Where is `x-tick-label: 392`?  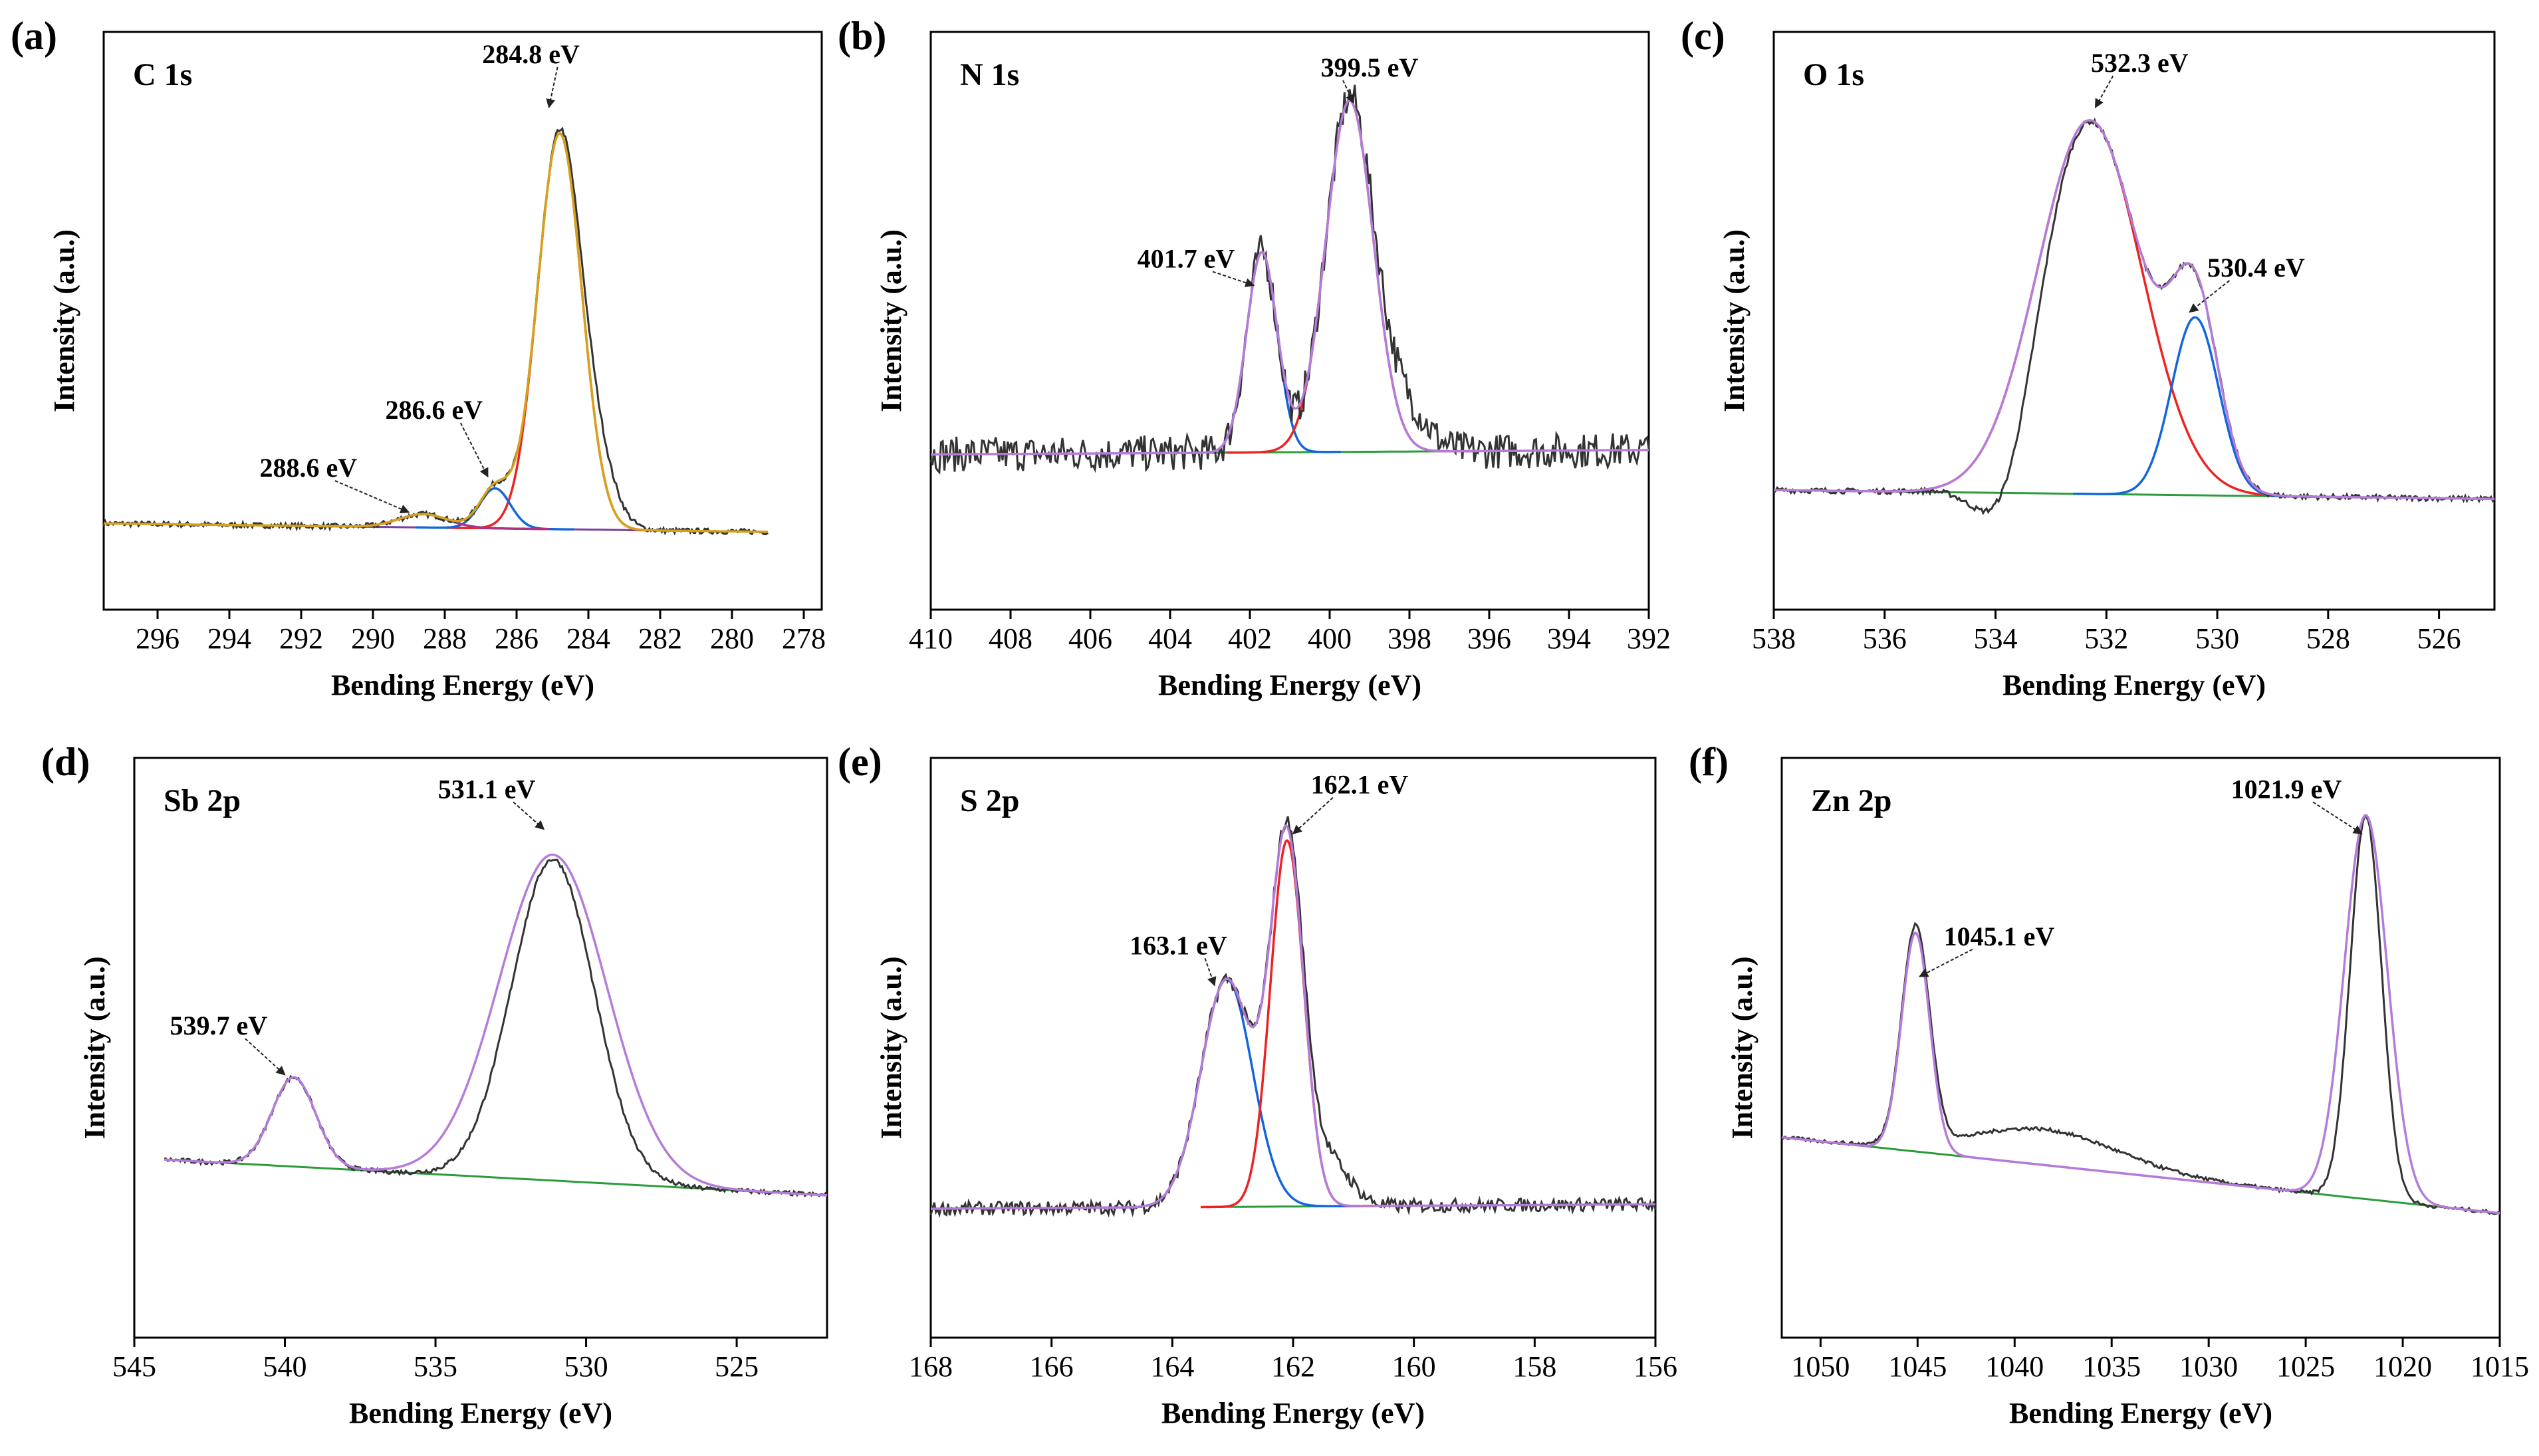 x-tick-label: 392 is located at coordinates (1649, 638).